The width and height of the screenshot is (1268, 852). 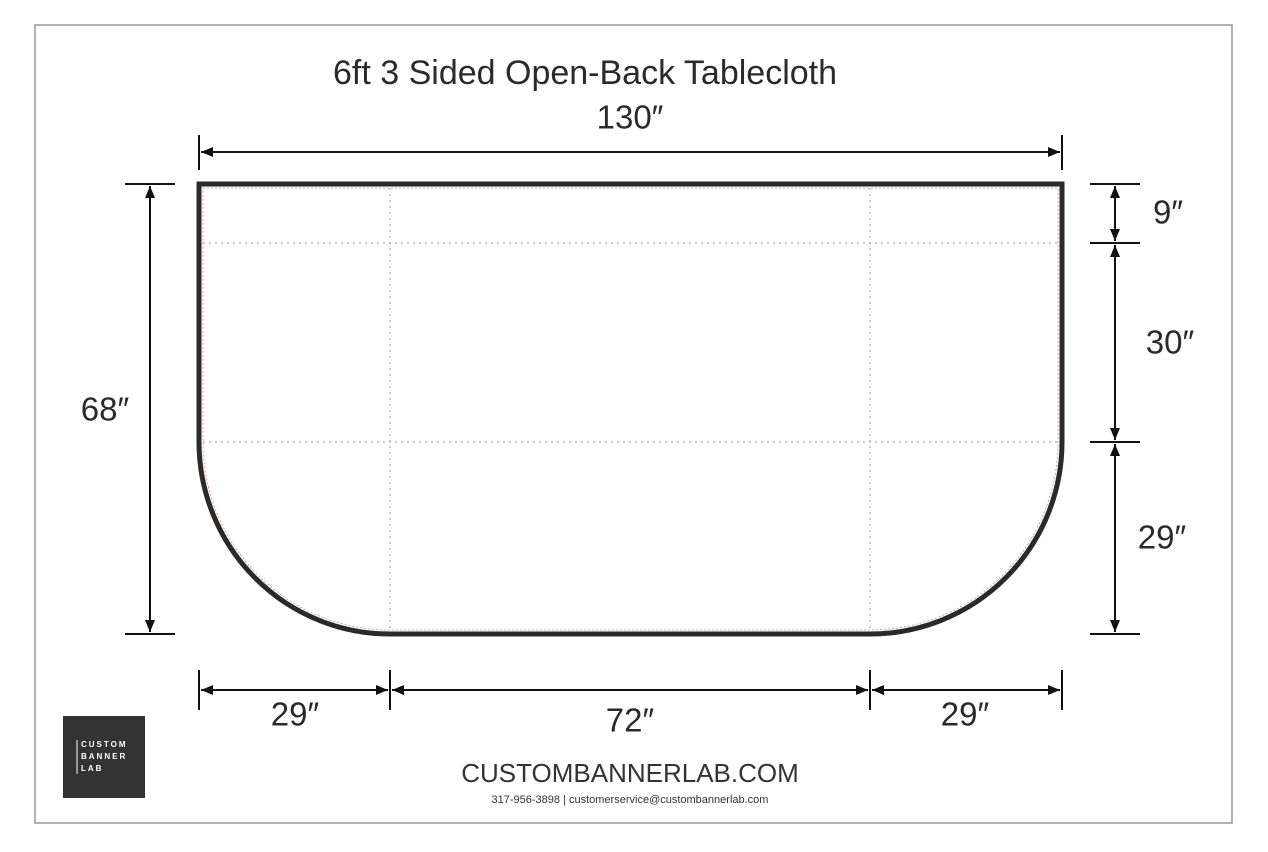 I want to click on logo-text: CUSTOM, so click(x=104, y=744).